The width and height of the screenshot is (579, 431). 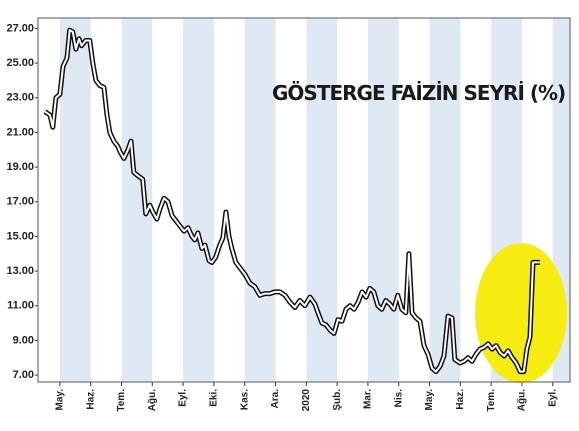 I want to click on x-tick-label: Mar., so click(x=368, y=399).